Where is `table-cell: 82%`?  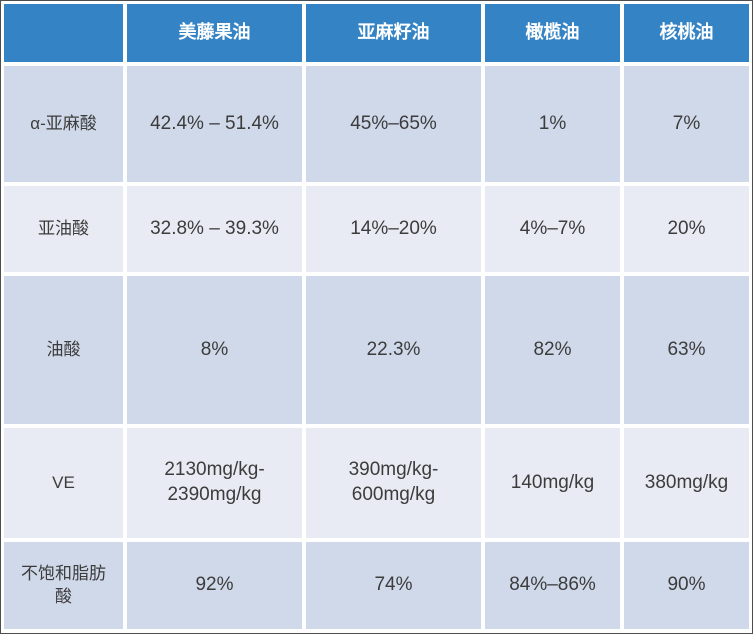
table-cell: 82% is located at coordinates (552, 350).